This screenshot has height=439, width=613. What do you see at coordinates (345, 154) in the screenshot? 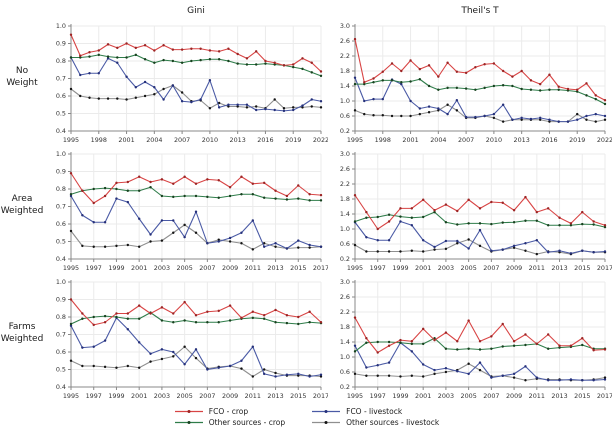
I see `svg-text: 3.0` at bounding box center [345, 154].